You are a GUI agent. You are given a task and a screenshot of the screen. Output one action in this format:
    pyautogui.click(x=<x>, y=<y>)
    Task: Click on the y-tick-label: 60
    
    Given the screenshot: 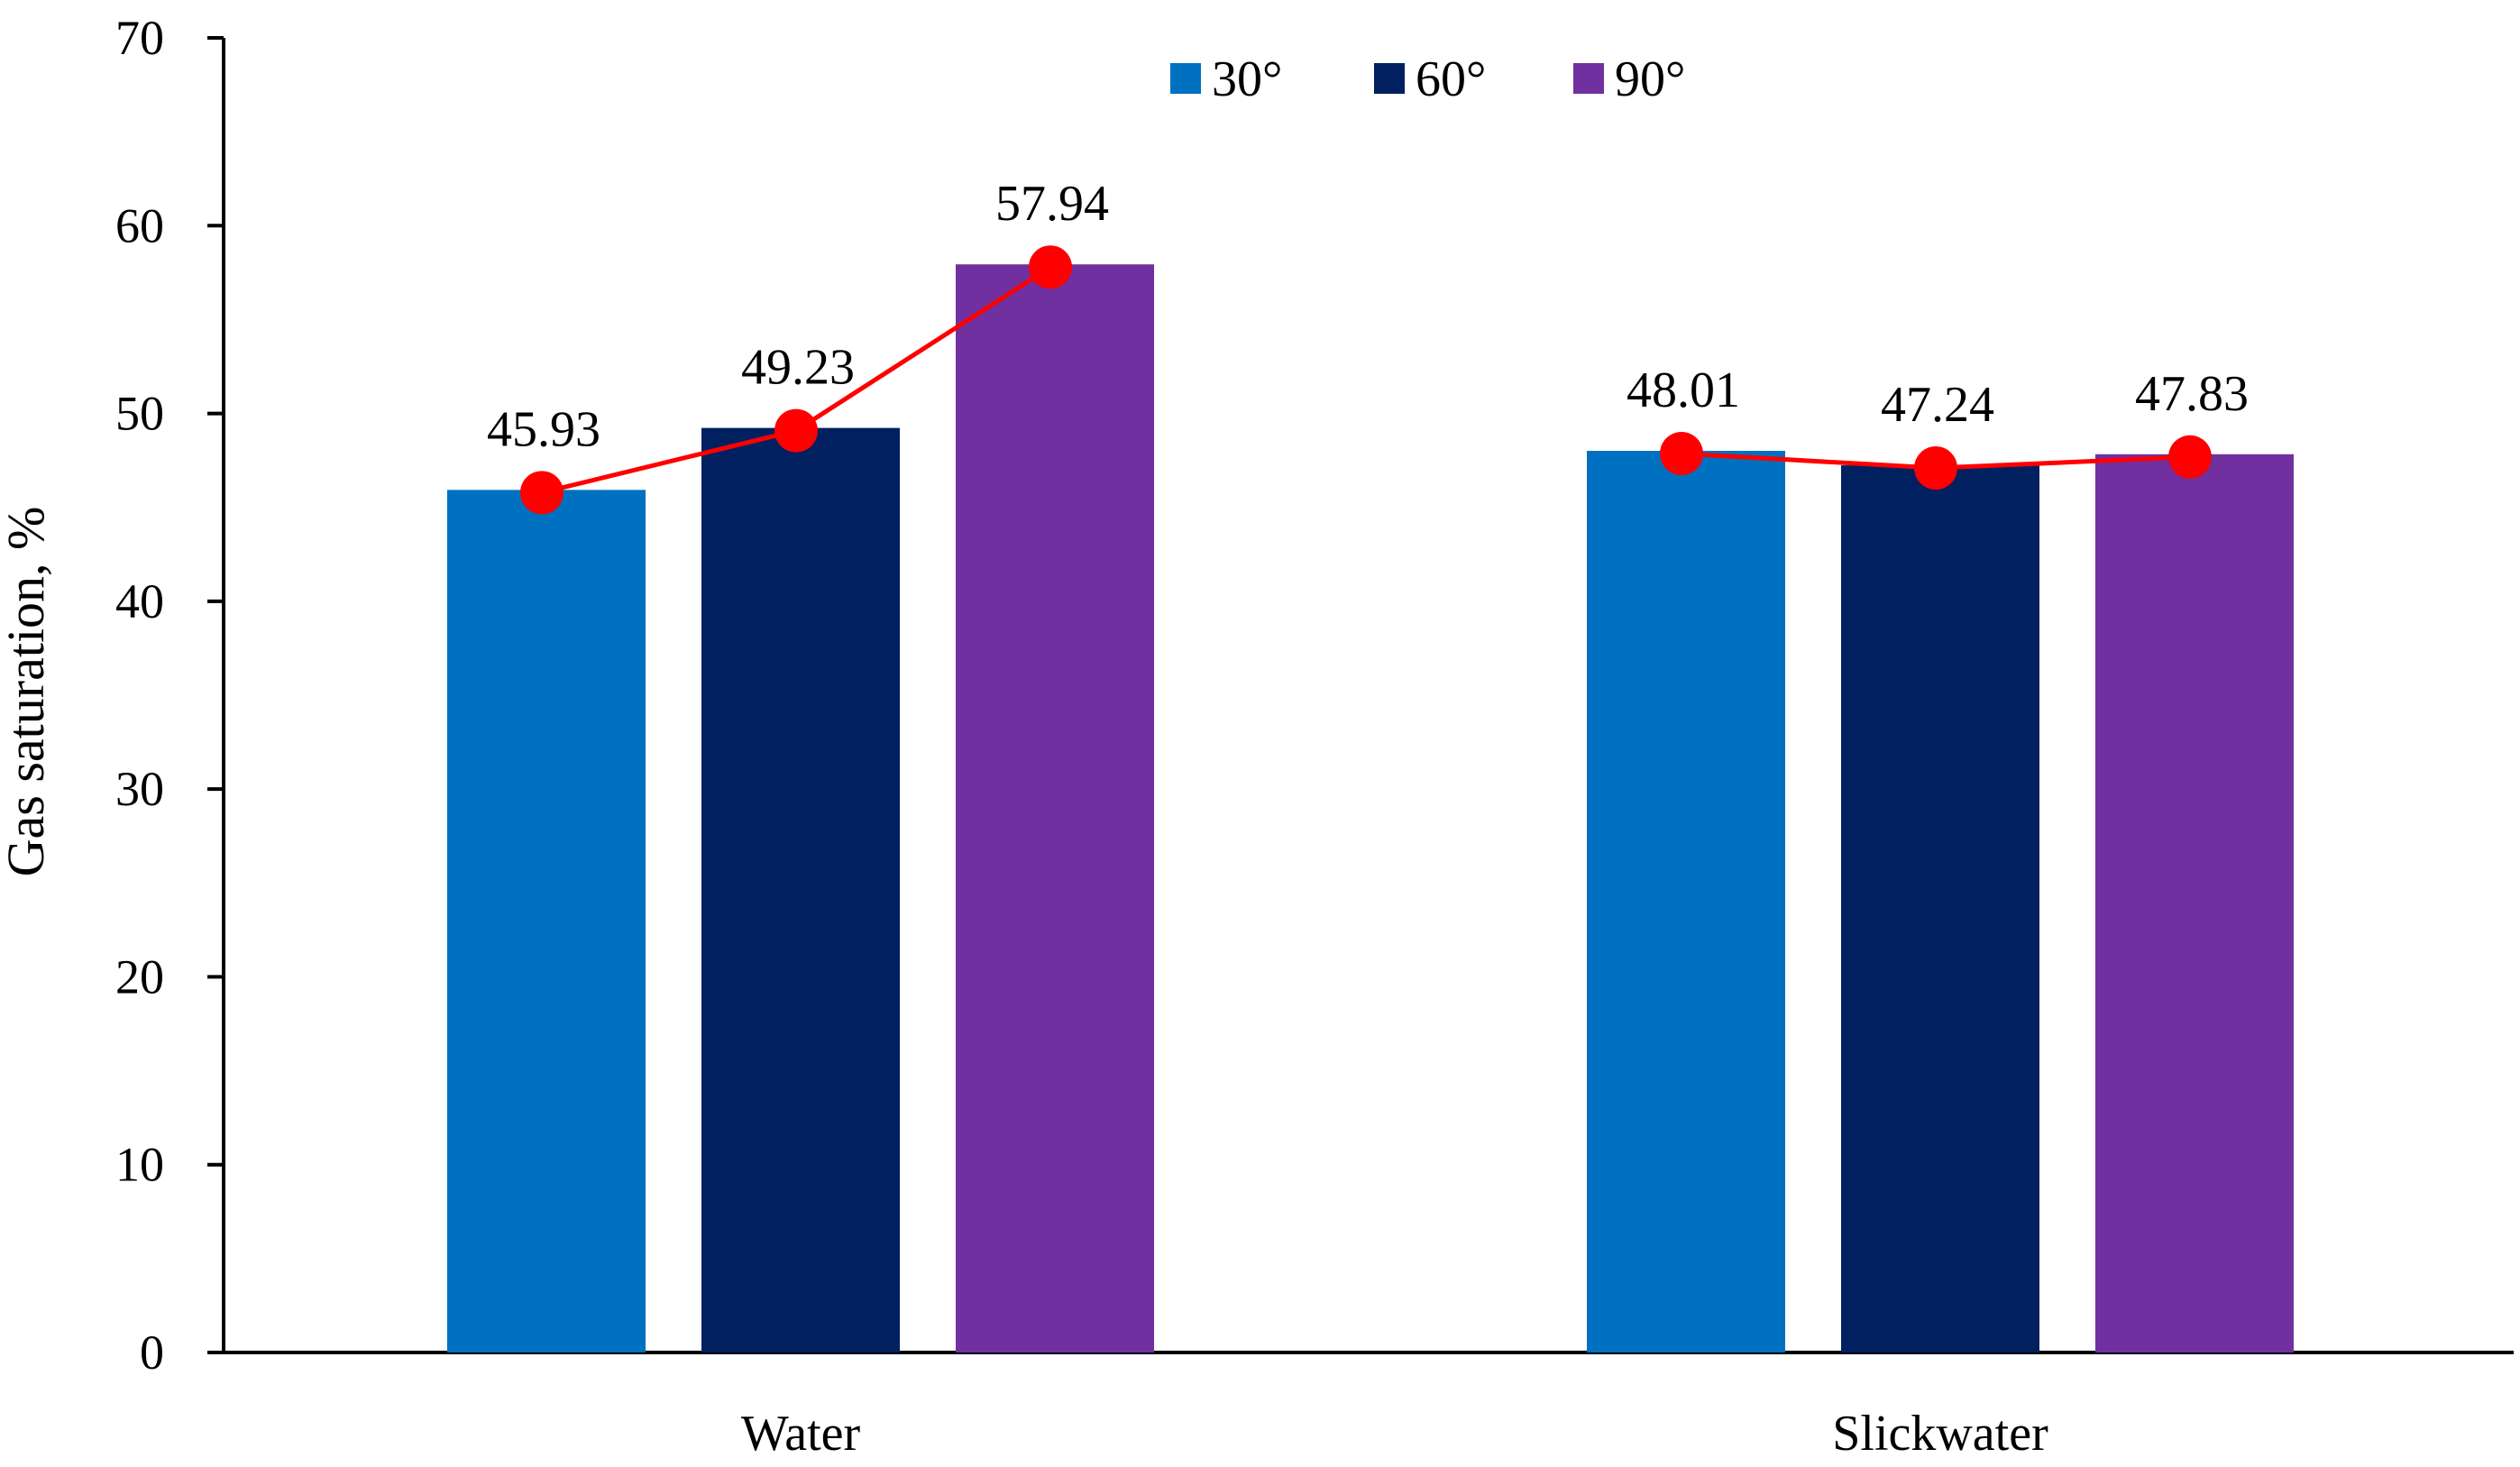 What is the action you would take?
    pyautogui.click(x=140, y=225)
    